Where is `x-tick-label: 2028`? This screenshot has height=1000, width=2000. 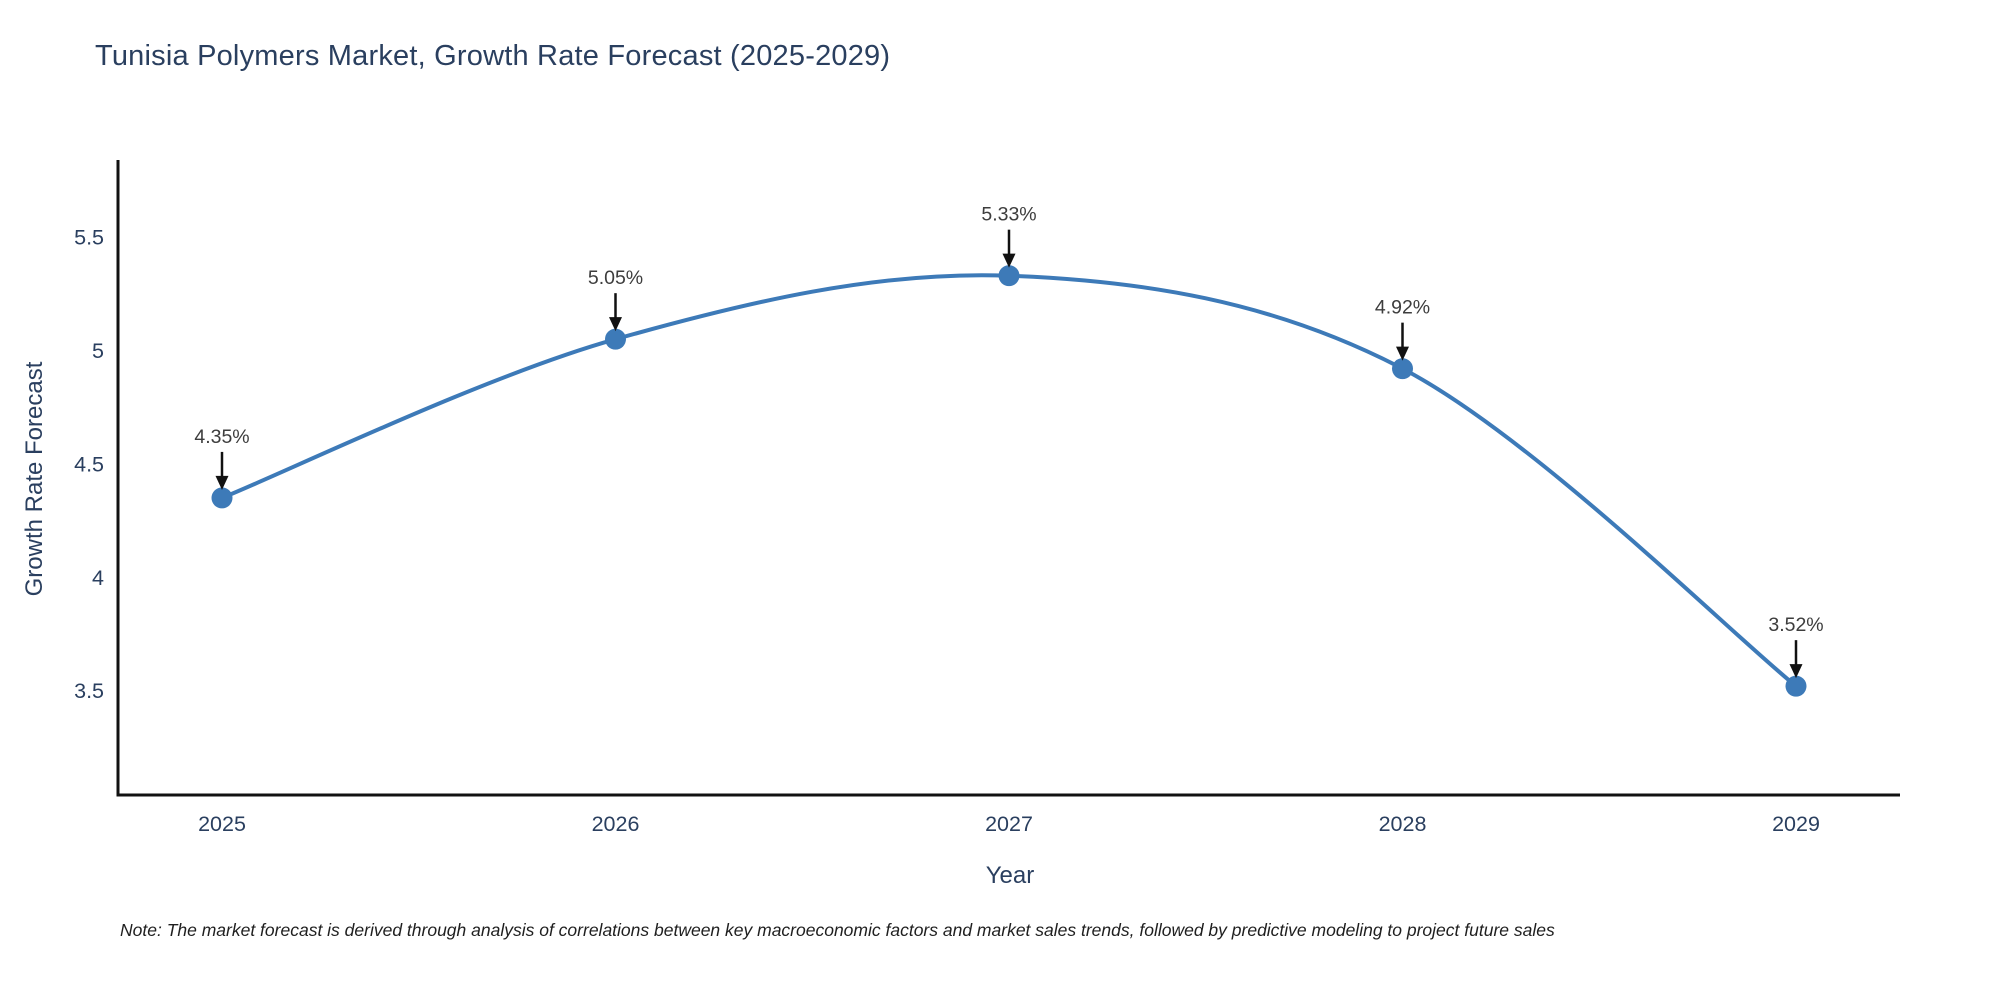
x-tick-label: 2028 is located at coordinates (1403, 824).